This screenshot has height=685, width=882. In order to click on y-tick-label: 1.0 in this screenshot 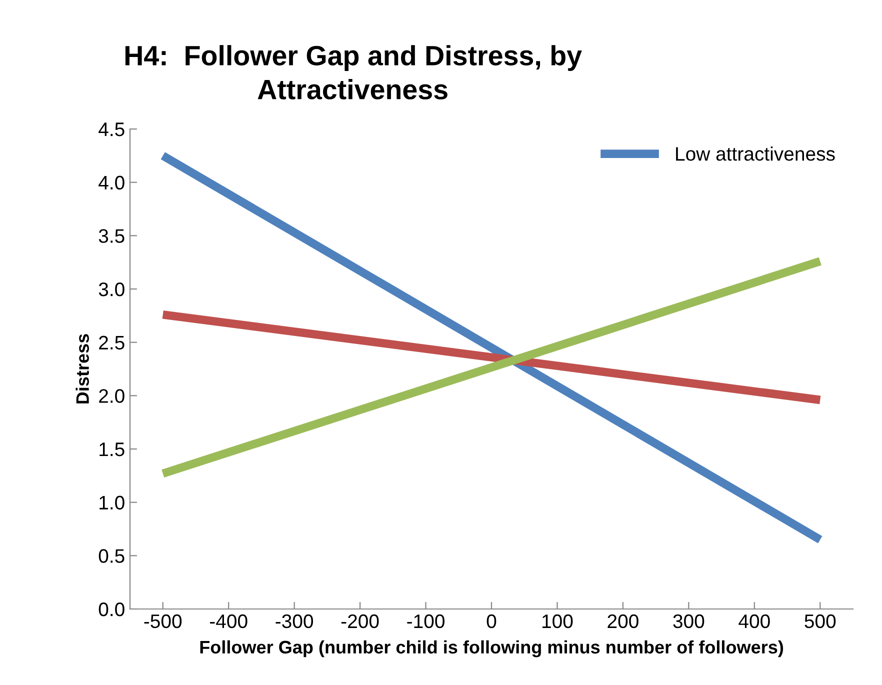, I will do `click(112, 503)`.